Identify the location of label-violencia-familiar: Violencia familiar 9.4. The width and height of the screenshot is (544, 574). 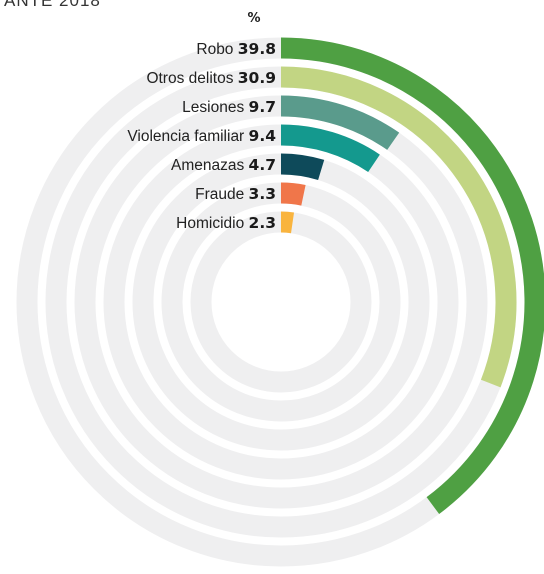
(201, 136).